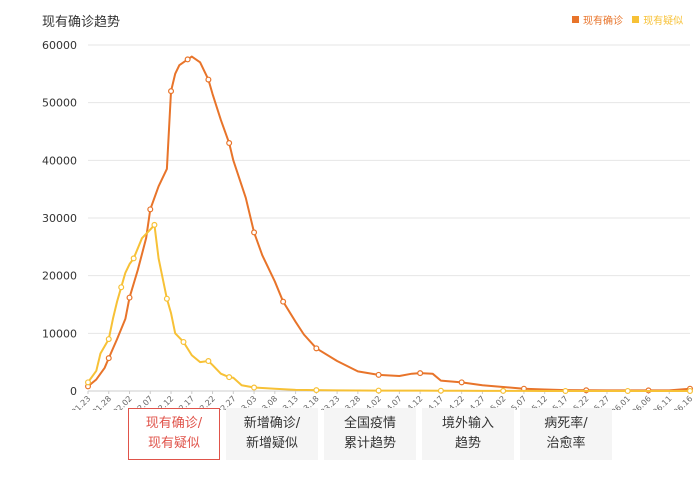 This screenshot has width=700, height=500. I want to click on y-tick-label: 0, so click(73, 391).